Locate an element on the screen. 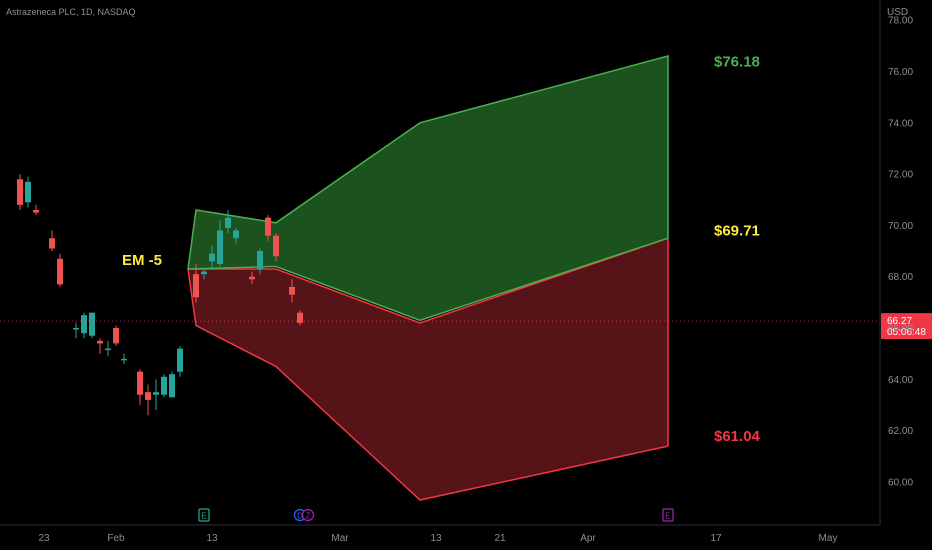 This screenshot has height=550, width=932. lower-target-label: $61.04 is located at coordinates (737, 436).